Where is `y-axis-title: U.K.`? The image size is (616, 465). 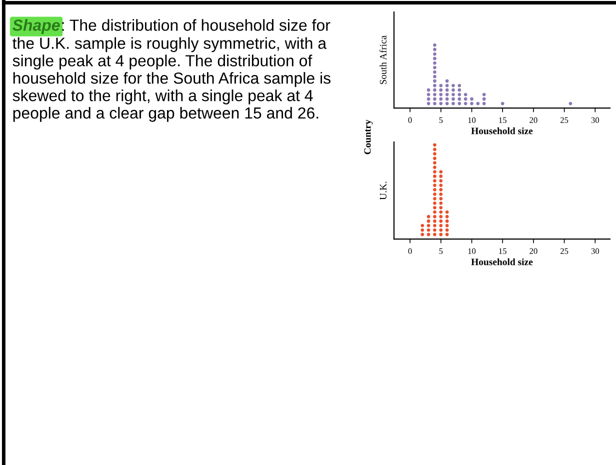 y-axis-title: U.K. is located at coordinates (383, 191).